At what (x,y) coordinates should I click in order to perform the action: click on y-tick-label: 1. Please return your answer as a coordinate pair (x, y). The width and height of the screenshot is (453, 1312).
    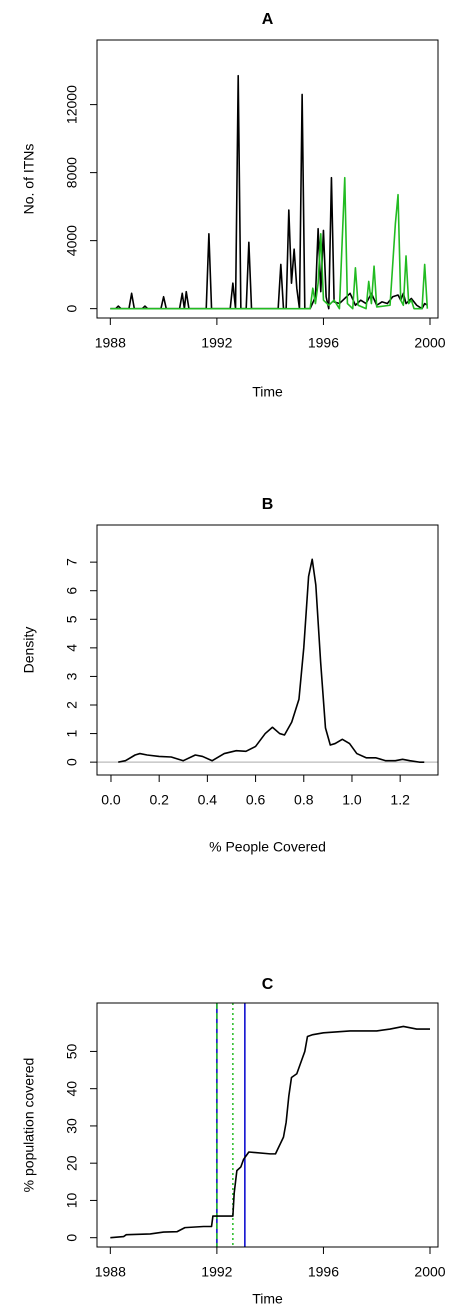
    Looking at the image, I should click on (72, 733).